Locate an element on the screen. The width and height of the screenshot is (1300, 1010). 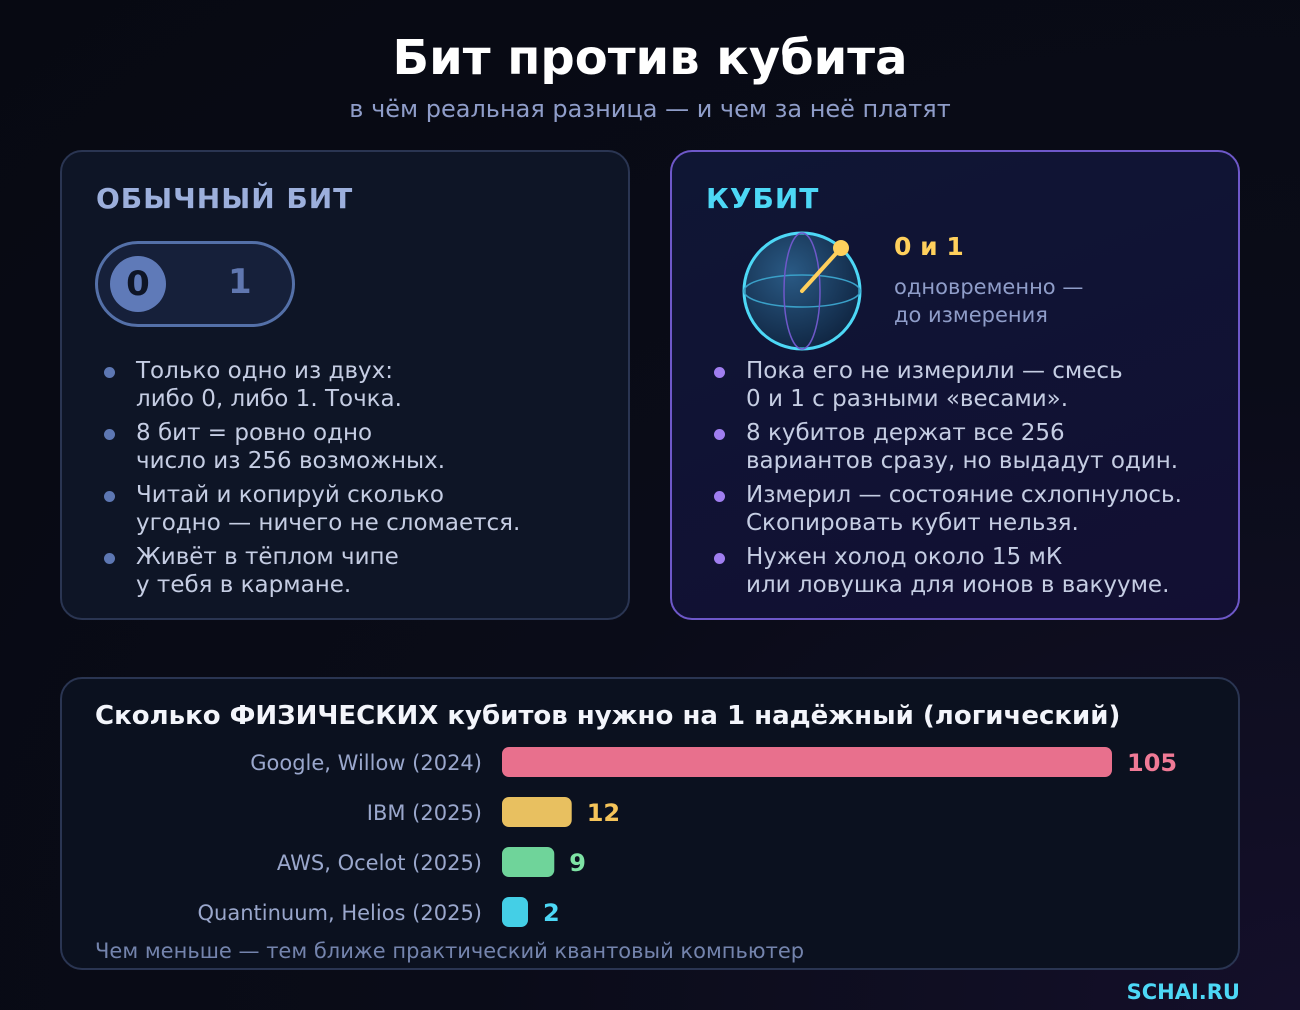
bar-value-label: 12 is located at coordinates (603, 813).